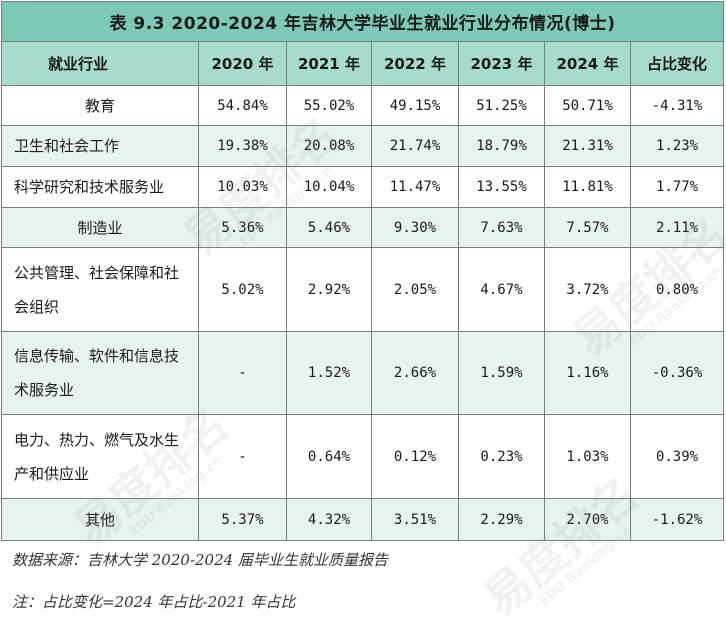  What do you see at coordinates (587, 187) in the screenshot?
I see `value-cell: 11.81%` at bounding box center [587, 187].